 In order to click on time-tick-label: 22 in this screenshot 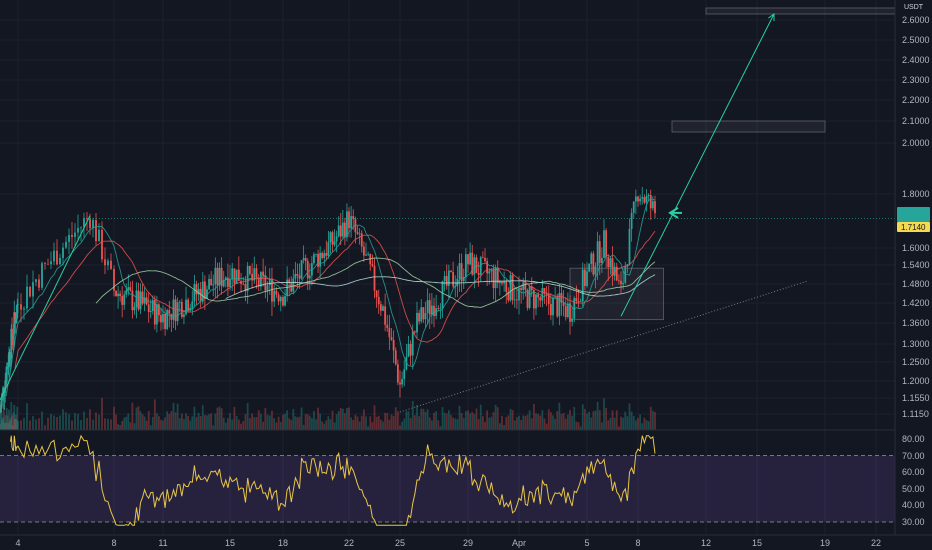, I will do `click(349, 543)`.